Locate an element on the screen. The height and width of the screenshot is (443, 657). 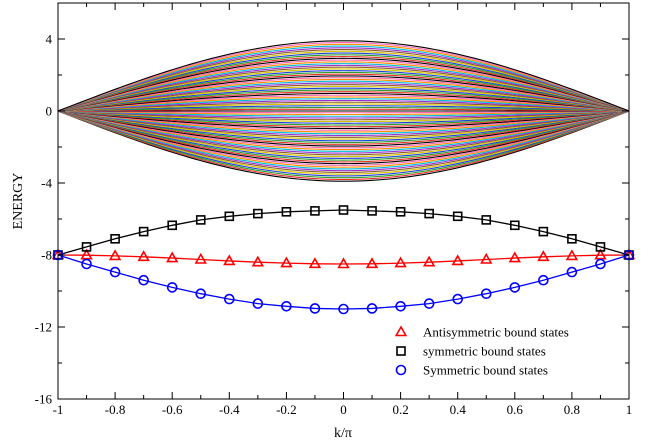
x-tick-label: 0 is located at coordinates (343, 409).